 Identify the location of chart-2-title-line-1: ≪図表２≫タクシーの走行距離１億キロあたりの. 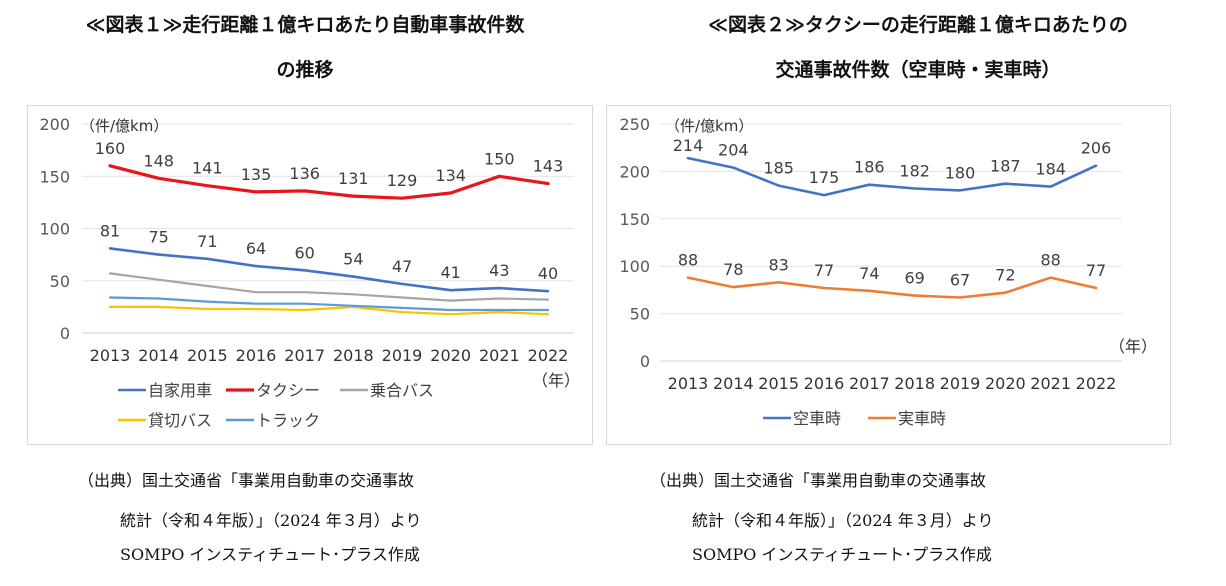
(918, 25).